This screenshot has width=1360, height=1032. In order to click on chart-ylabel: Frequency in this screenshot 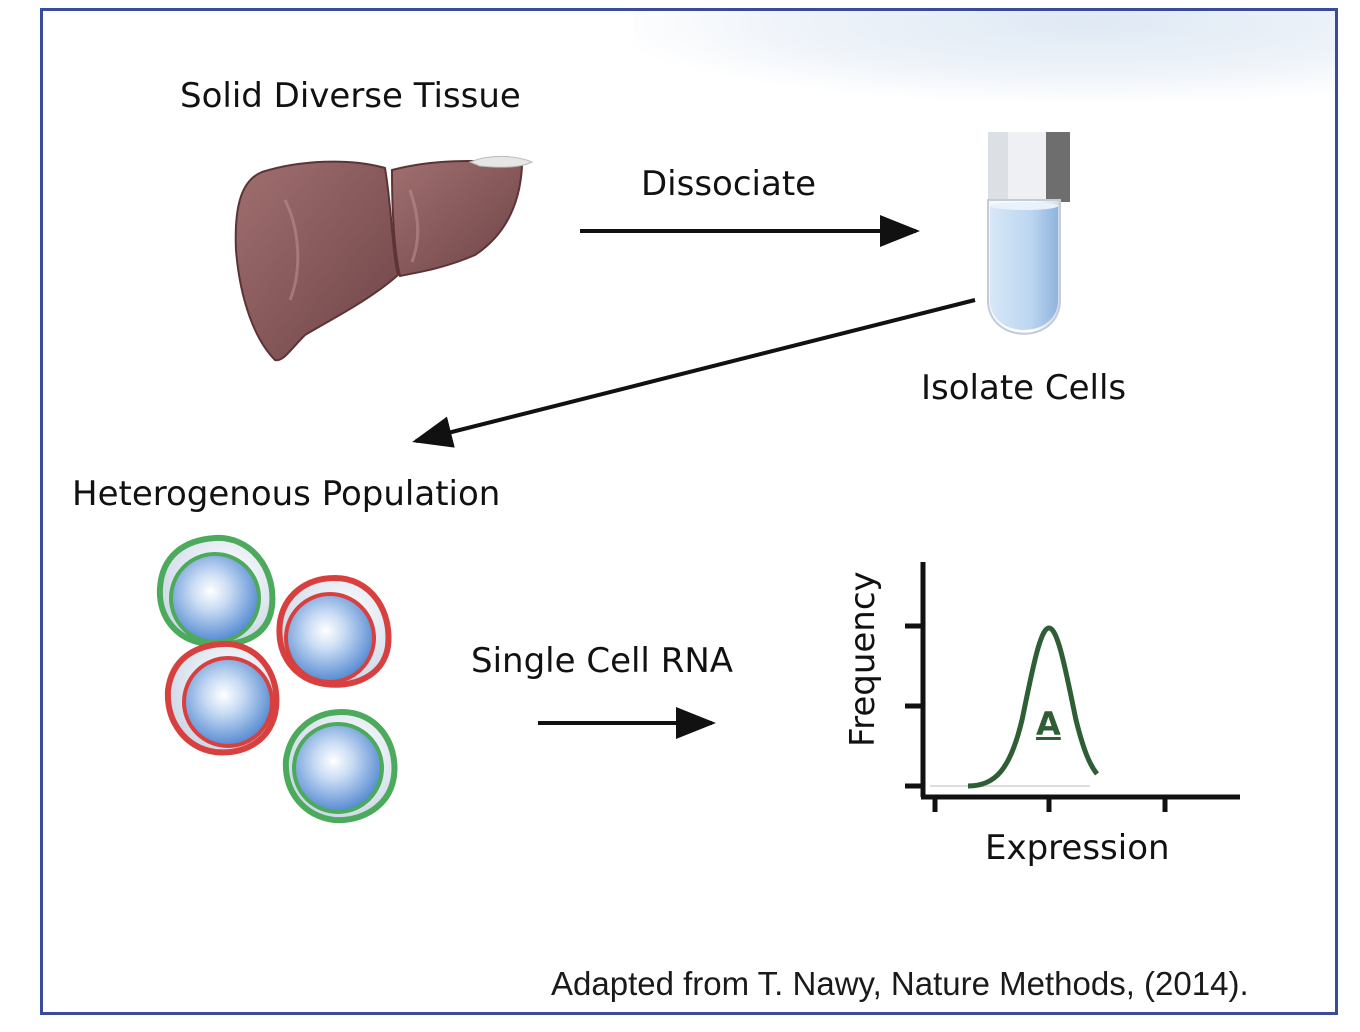, I will do `click(863, 659)`.